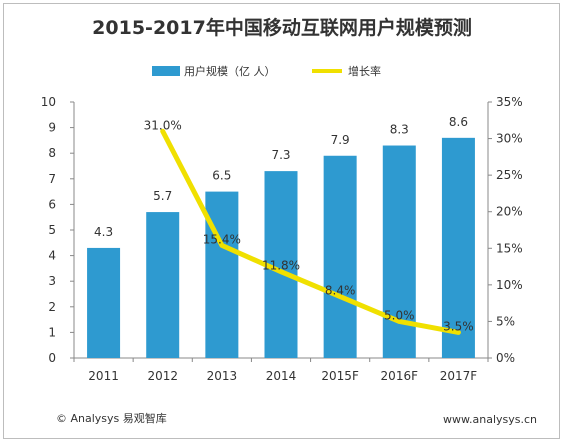  Describe the element at coordinates (52, 281) in the screenshot. I see `y-left-tick-label: 3` at that location.